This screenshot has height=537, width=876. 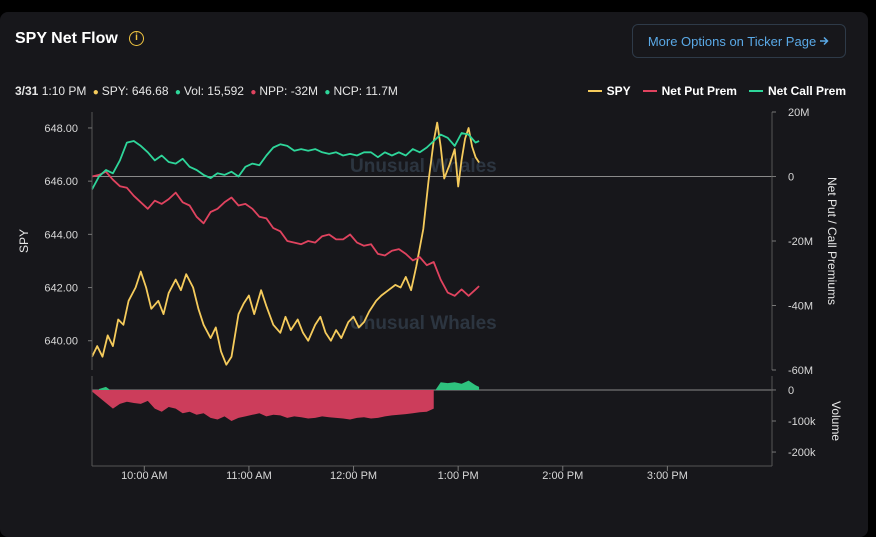 What do you see at coordinates (66, 38) in the screenshot?
I see `page-title: SPY Net Flow` at bounding box center [66, 38].